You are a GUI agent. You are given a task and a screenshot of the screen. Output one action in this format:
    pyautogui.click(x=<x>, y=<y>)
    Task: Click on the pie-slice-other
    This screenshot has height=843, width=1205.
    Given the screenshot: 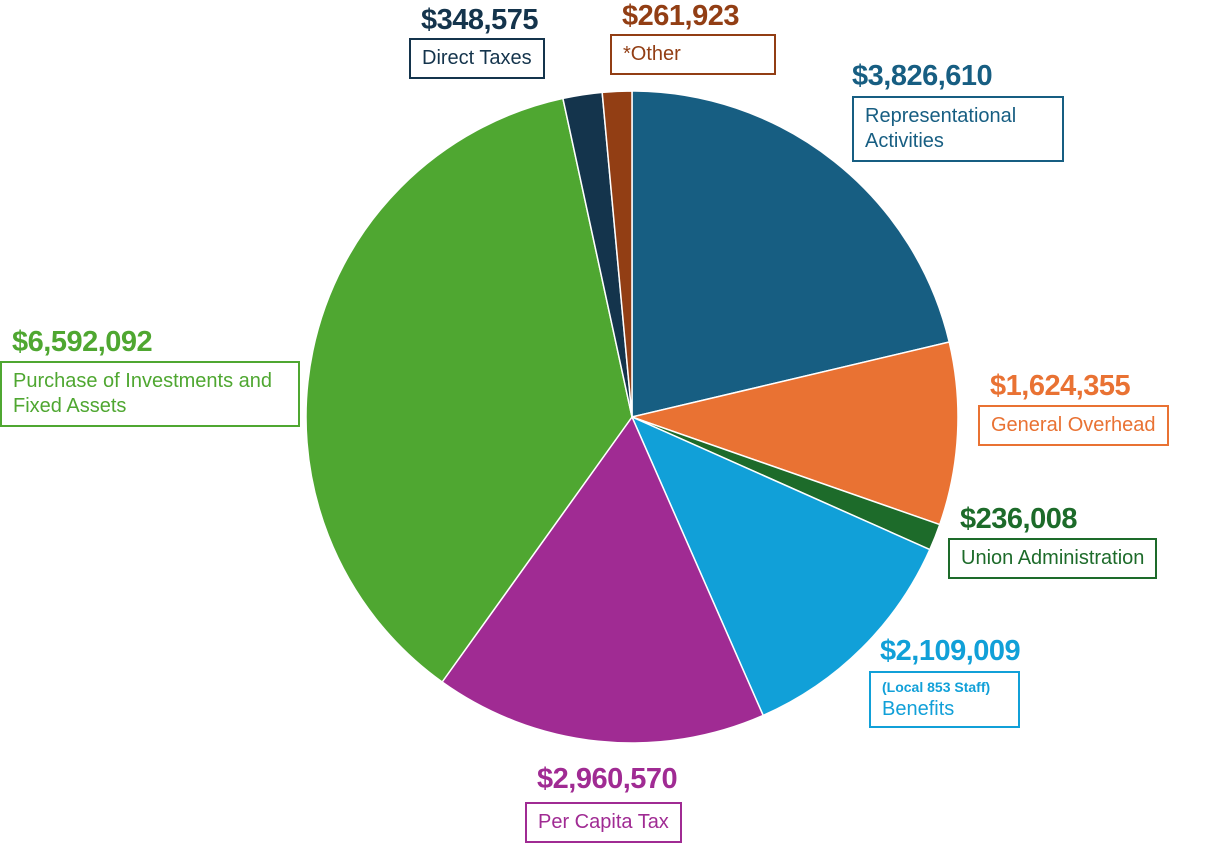 What is the action you would take?
    pyautogui.click(x=617, y=254)
    